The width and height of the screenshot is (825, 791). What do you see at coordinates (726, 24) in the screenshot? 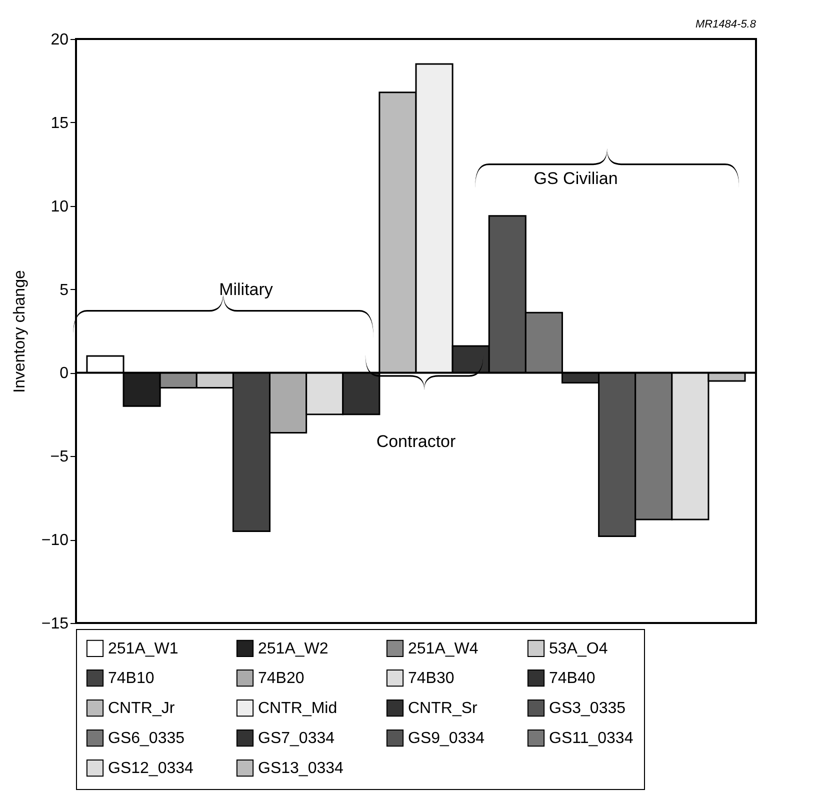
I see `text: MR1484-5.8` at bounding box center [726, 24].